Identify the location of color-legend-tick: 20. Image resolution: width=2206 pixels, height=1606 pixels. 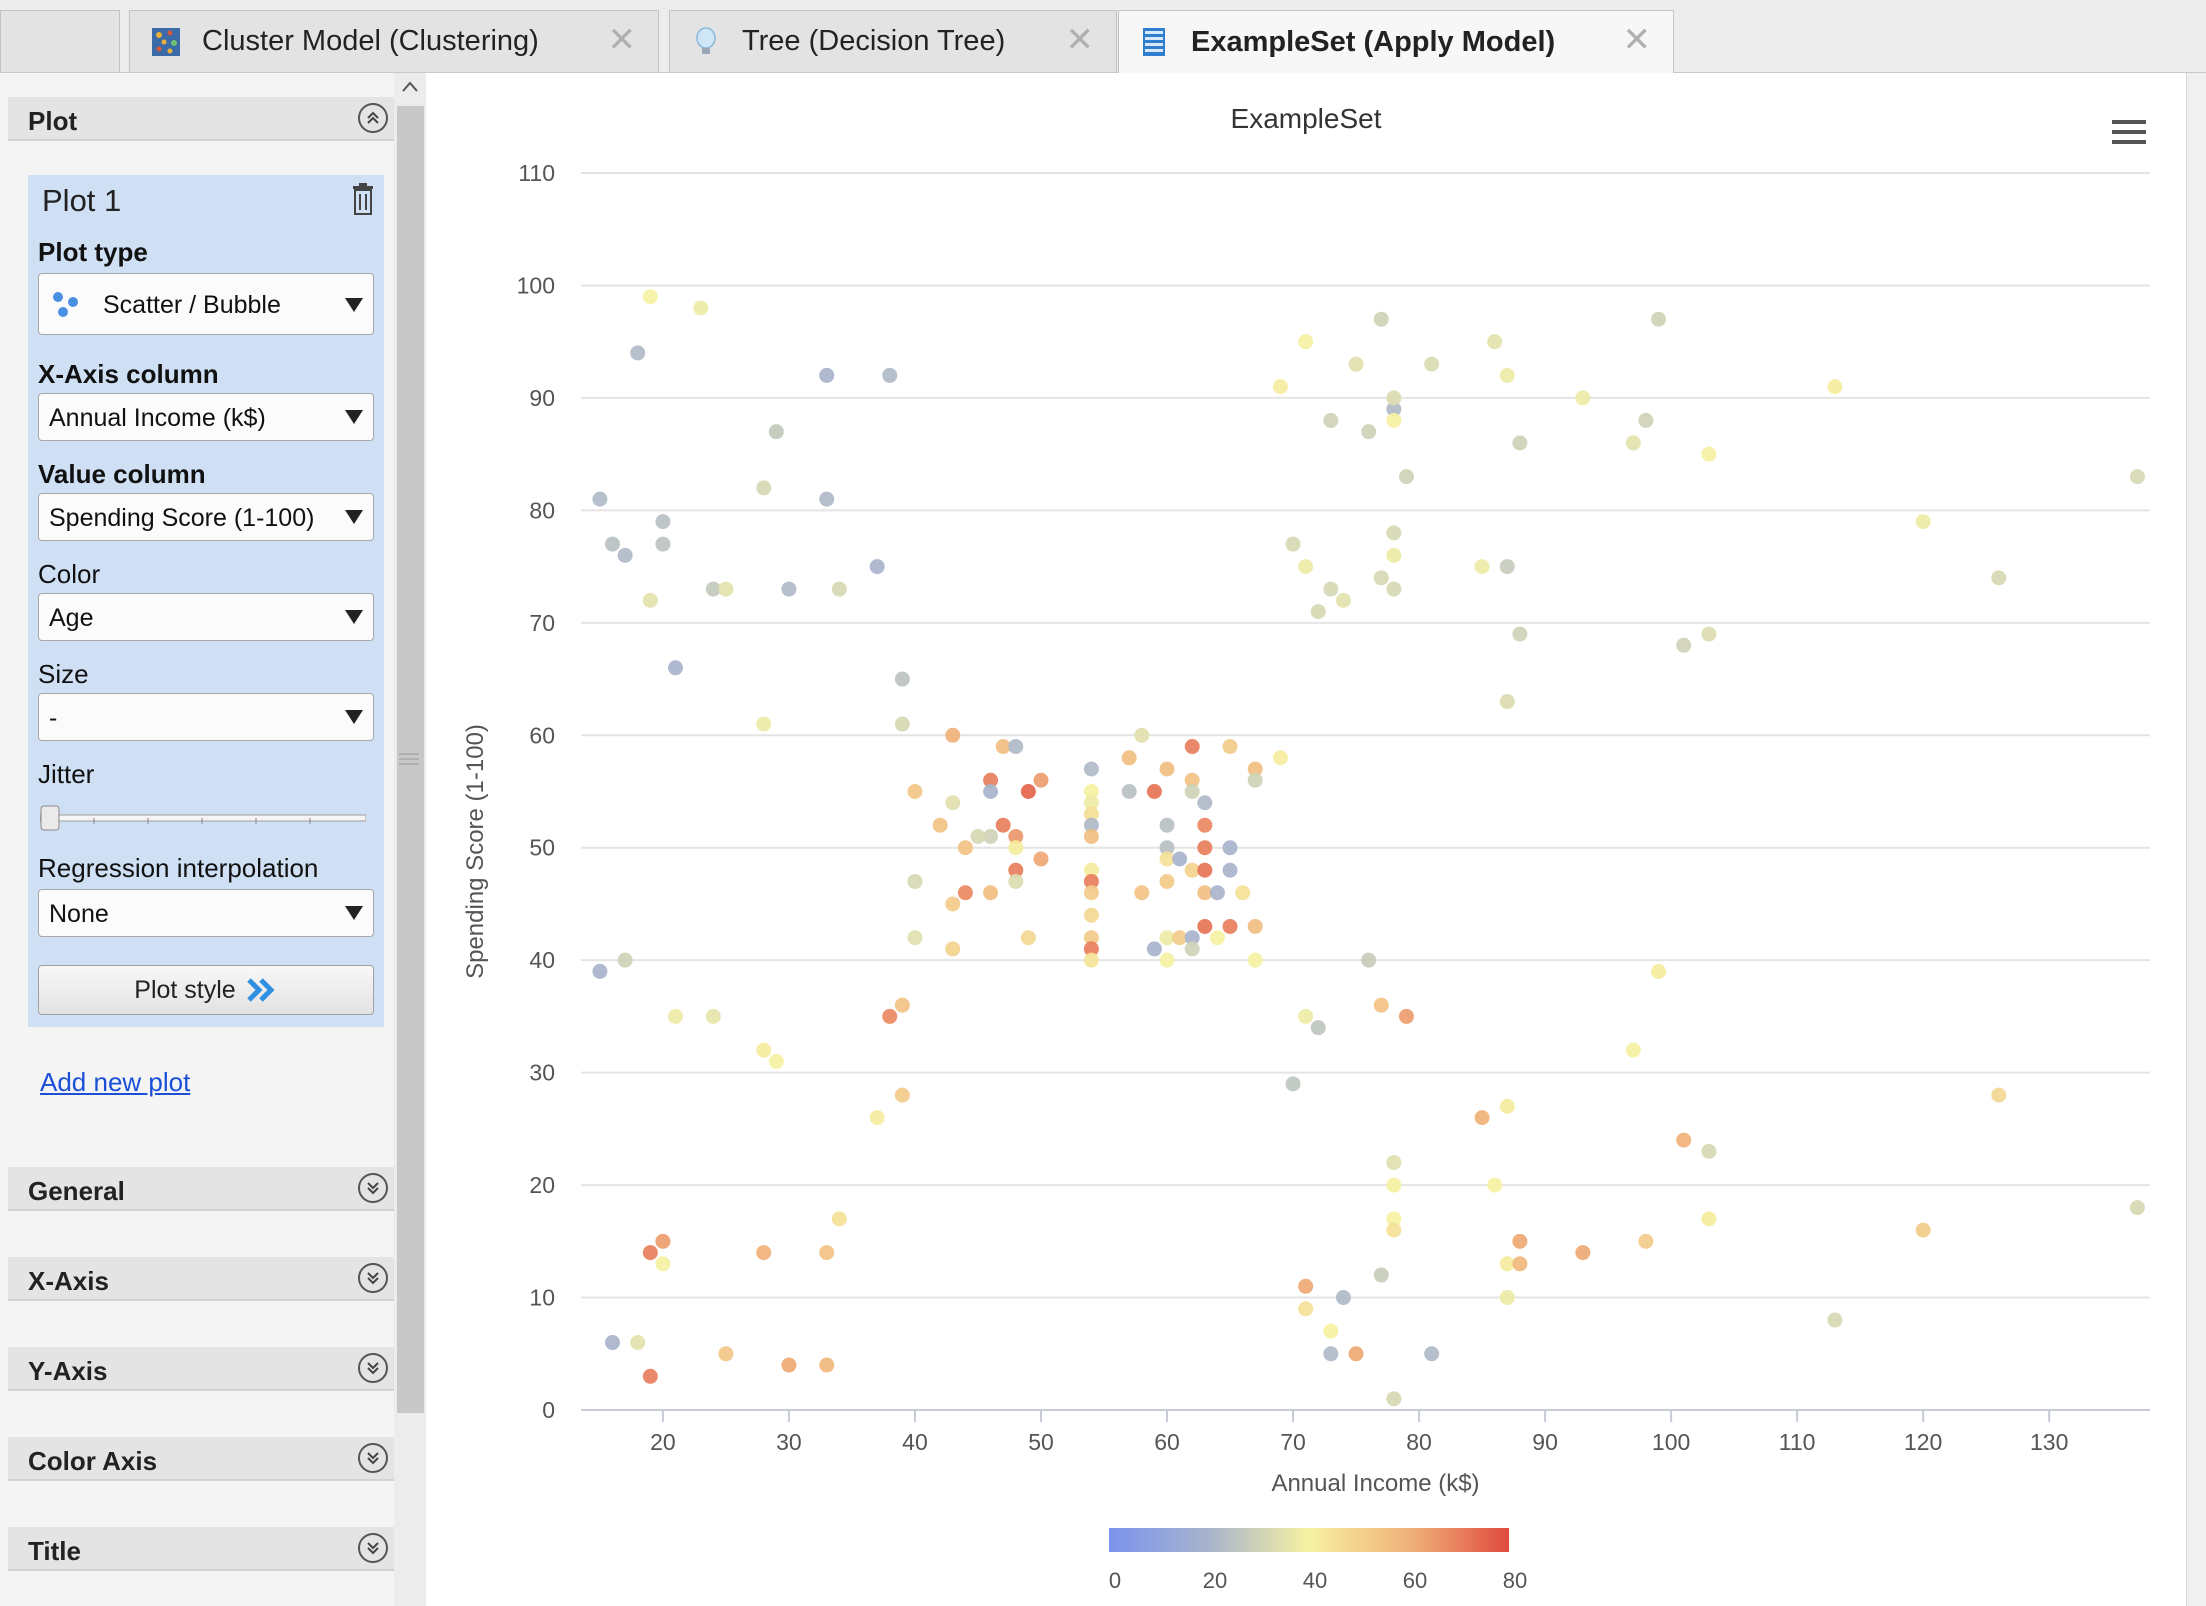
(1215, 1580).